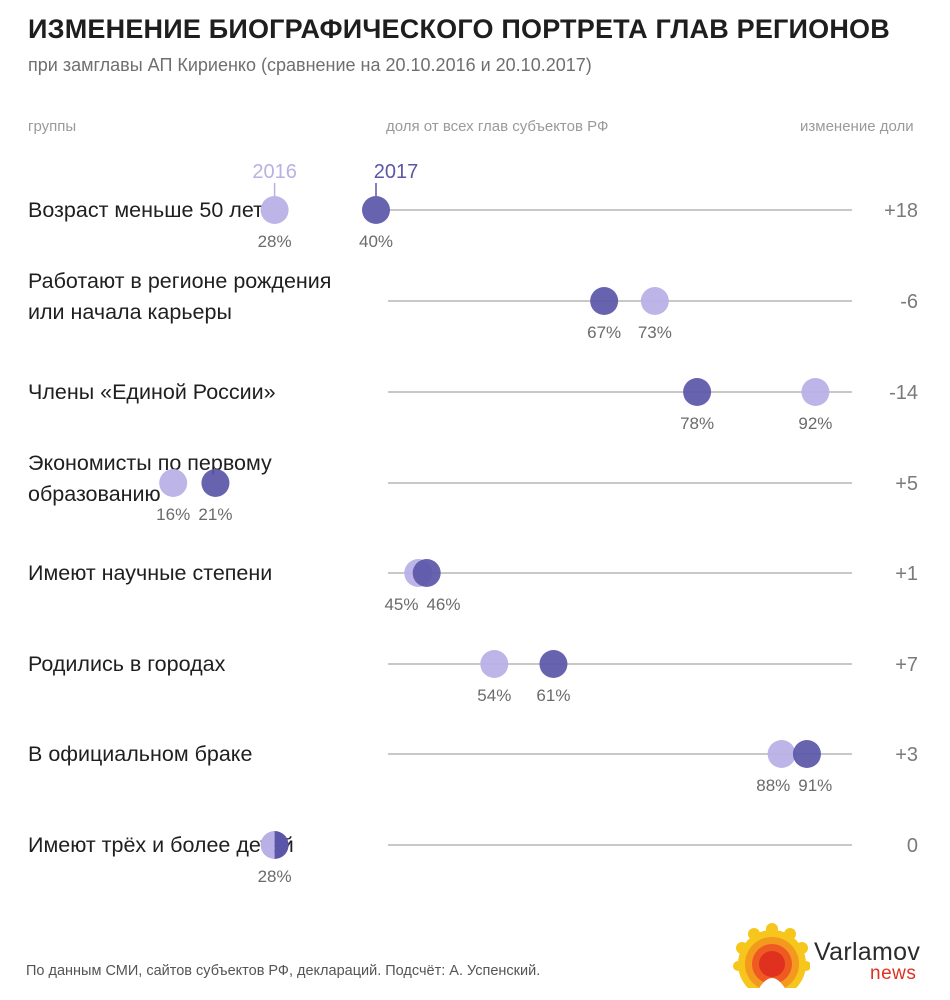 The height and width of the screenshot is (1000, 950). What do you see at coordinates (94, 494) in the screenshot?
I see `category-label: образованию` at bounding box center [94, 494].